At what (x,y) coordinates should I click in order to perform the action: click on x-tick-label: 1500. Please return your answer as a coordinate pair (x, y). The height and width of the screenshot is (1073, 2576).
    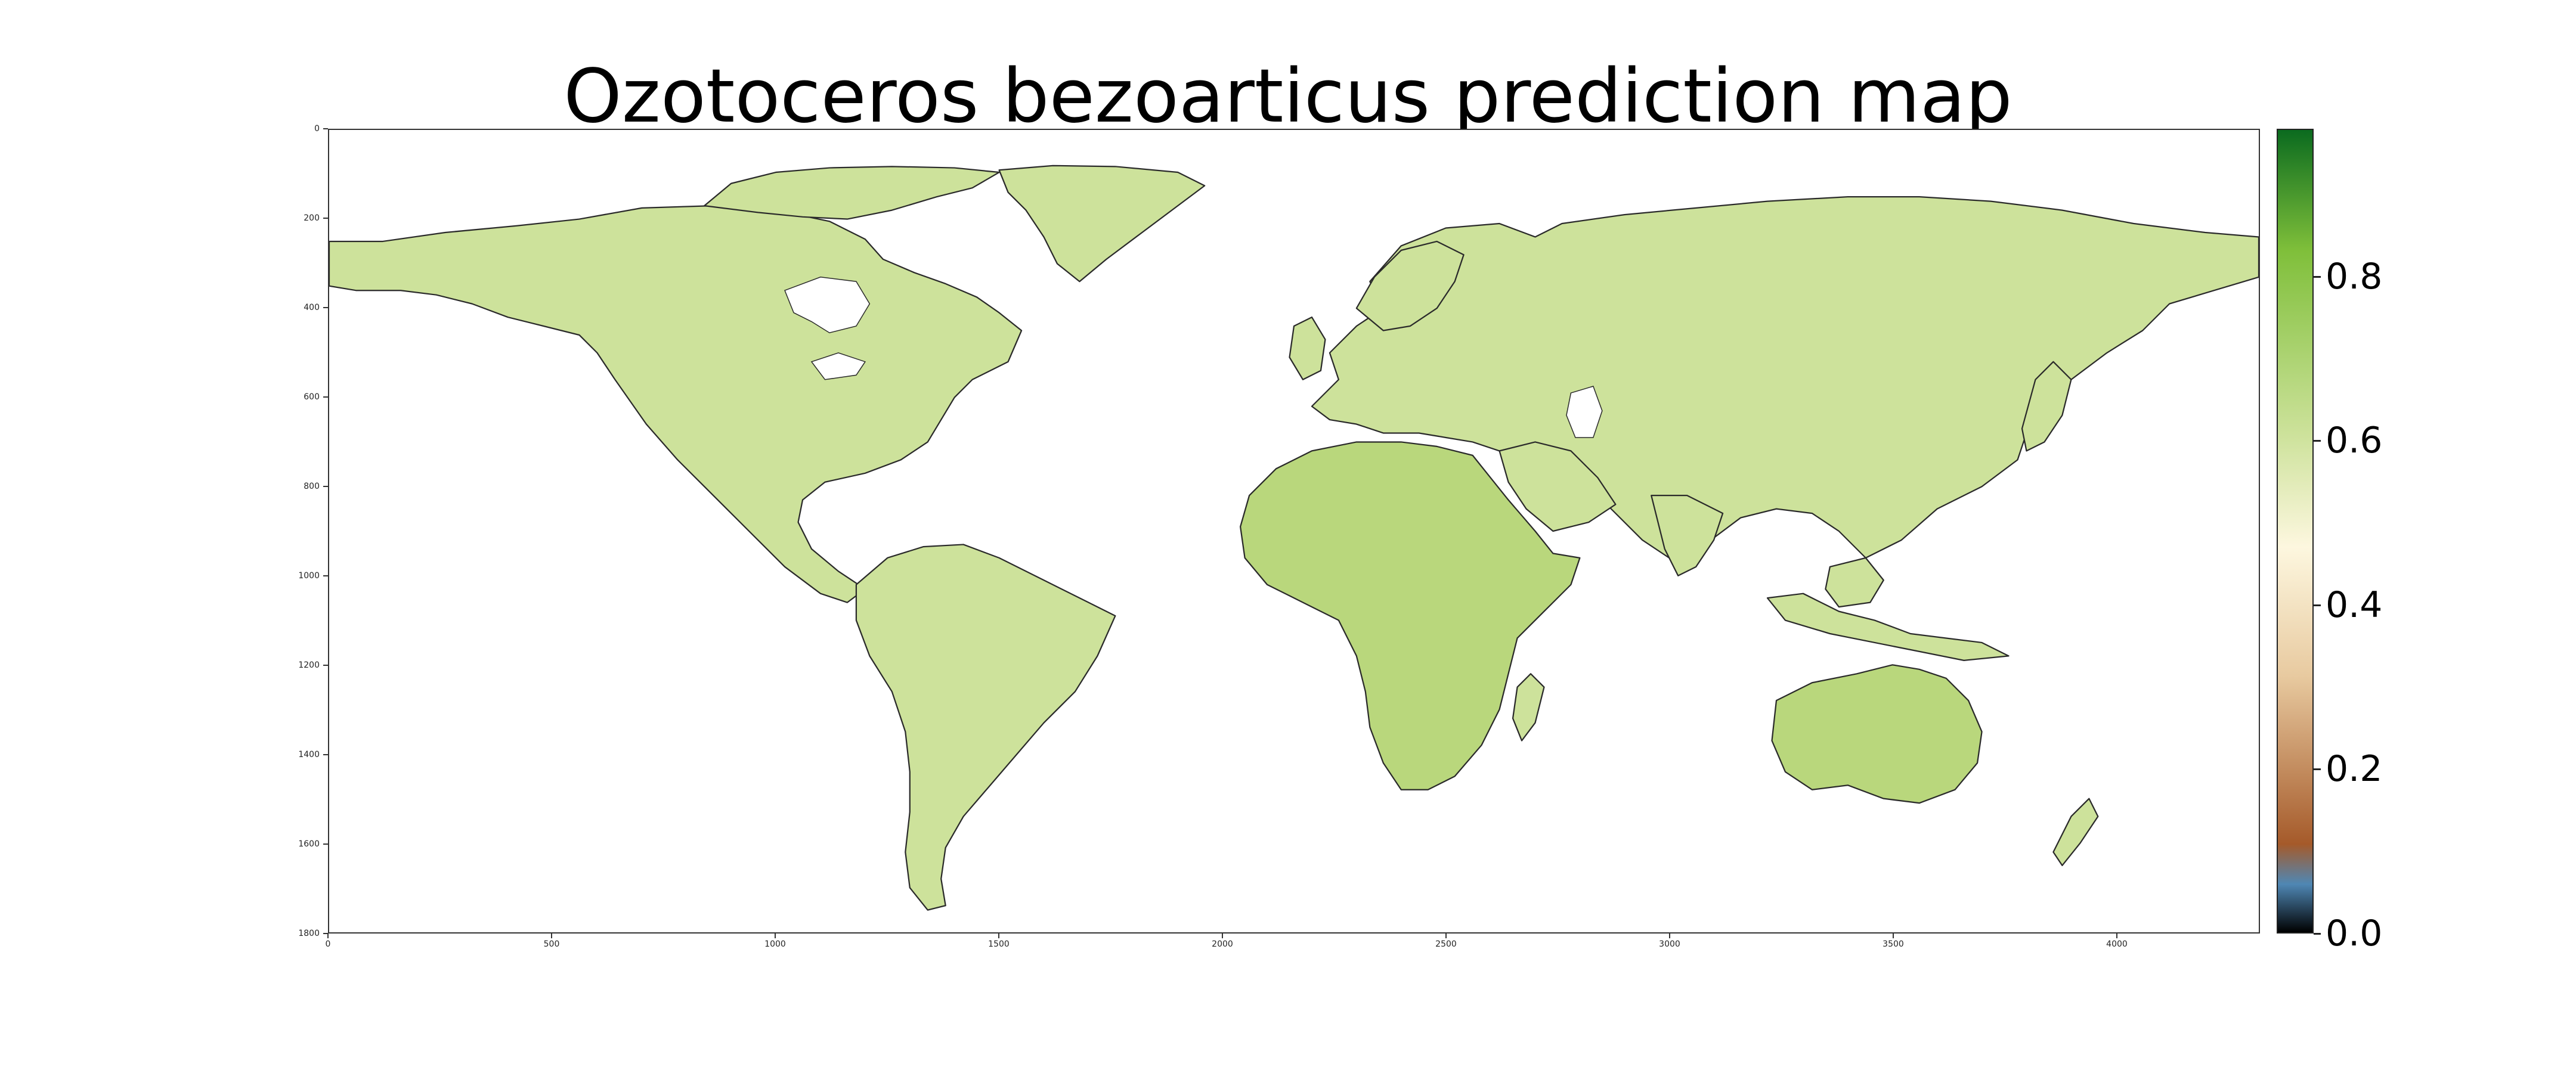
    Looking at the image, I should click on (999, 944).